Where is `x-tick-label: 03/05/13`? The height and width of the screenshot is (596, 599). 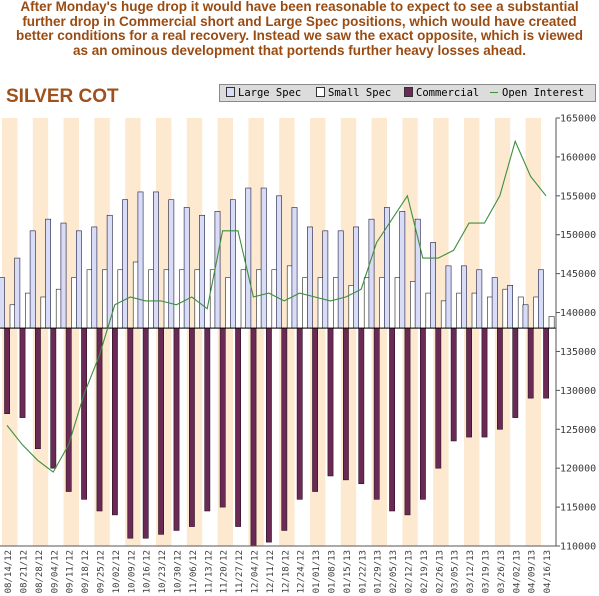
x-tick-label: 03/05/13 is located at coordinates (456, 571).